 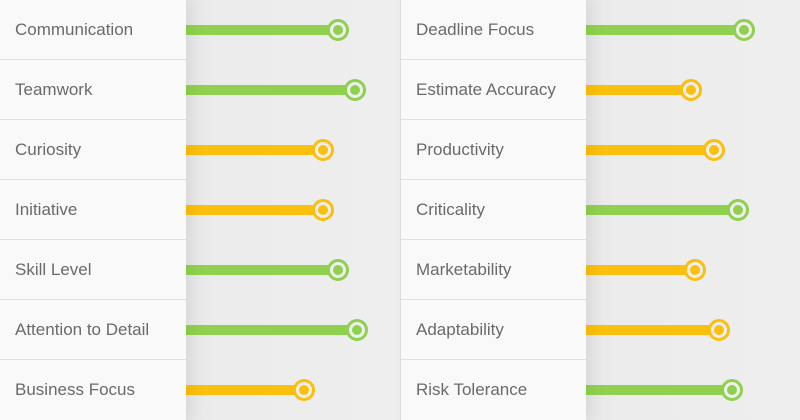 I want to click on skill-label: Risk Tolerance, so click(x=472, y=389).